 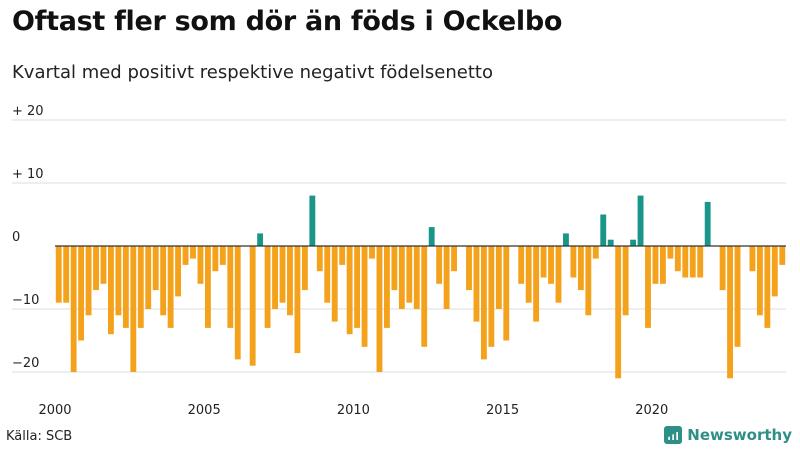 What do you see at coordinates (287, 21) in the screenshot?
I see `chart-title: Oftast fler som dör än föds i Ockelbo` at bounding box center [287, 21].